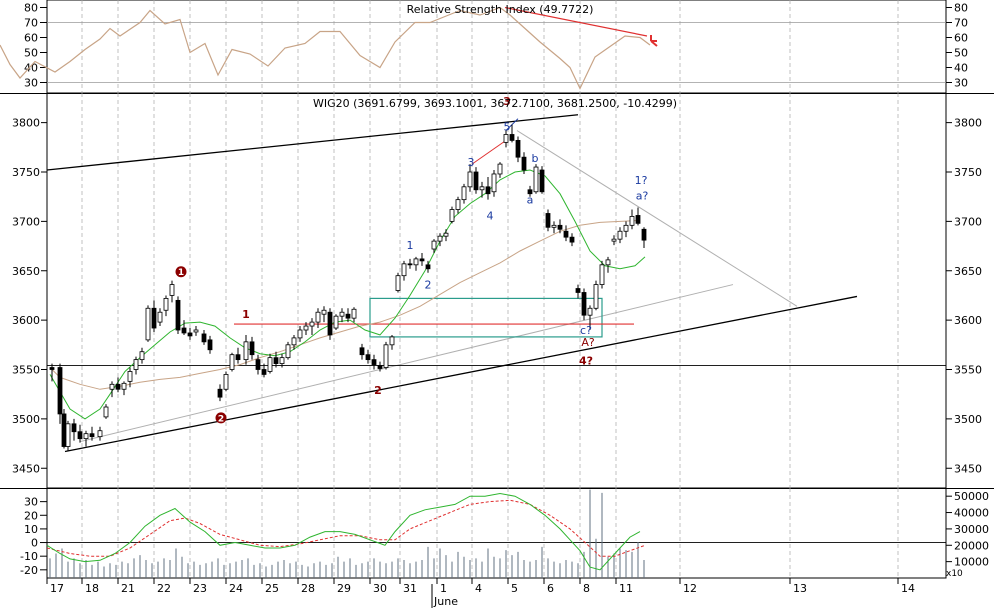  What do you see at coordinates (443, 588) in the screenshot?
I see `x-tick-label-1-11: 1` at bounding box center [443, 588].